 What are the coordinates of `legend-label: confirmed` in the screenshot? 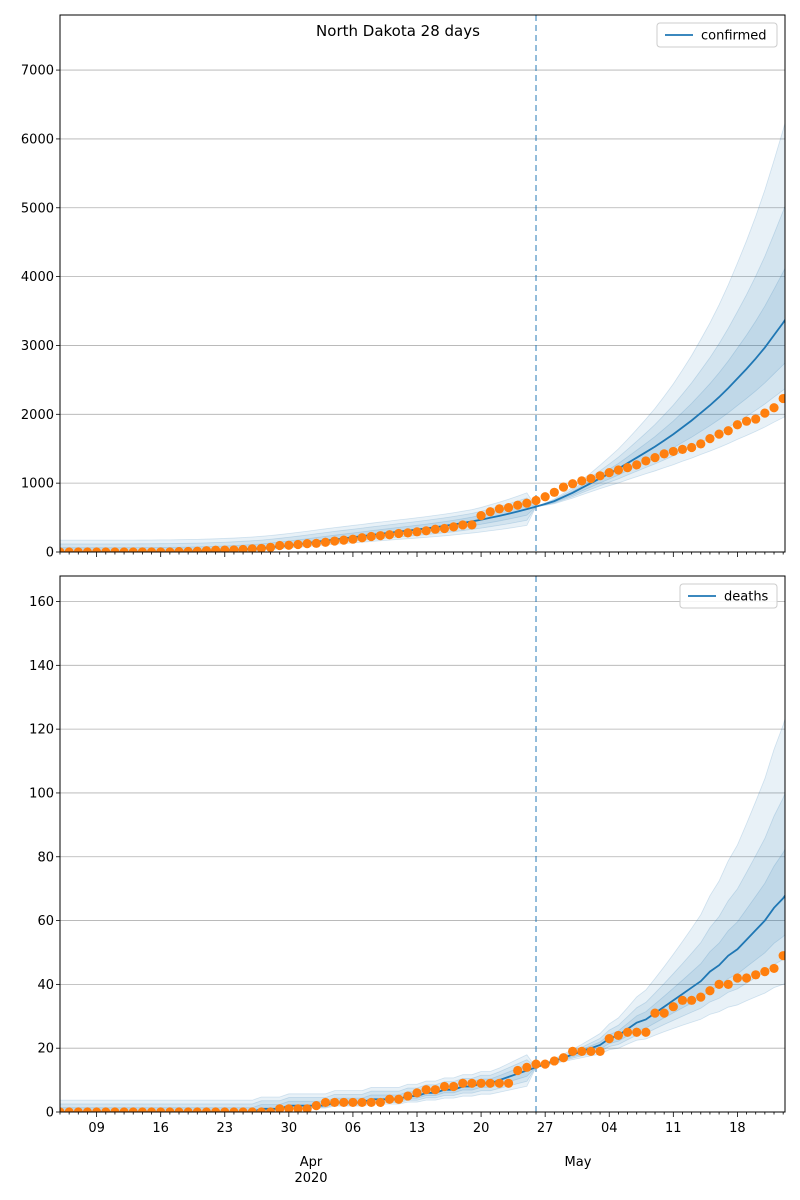 It's located at (734, 36).